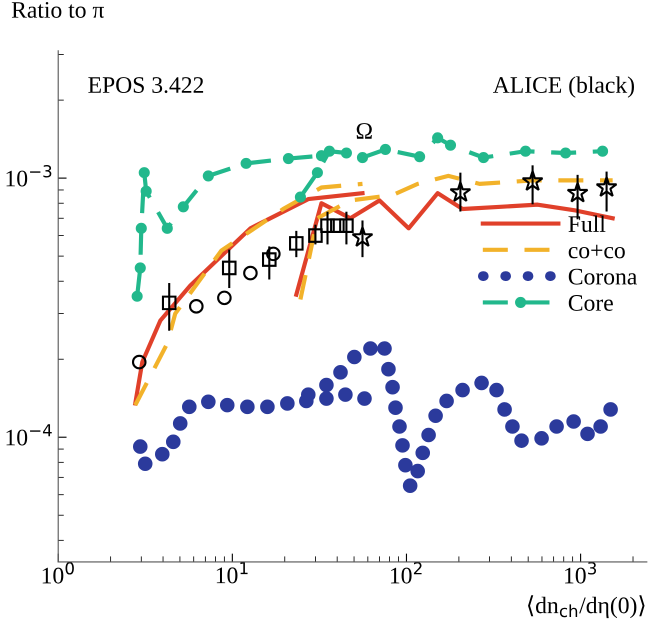  Describe the element at coordinates (563, 87) in the screenshot. I see `annotation: ALICE (black)` at that location.